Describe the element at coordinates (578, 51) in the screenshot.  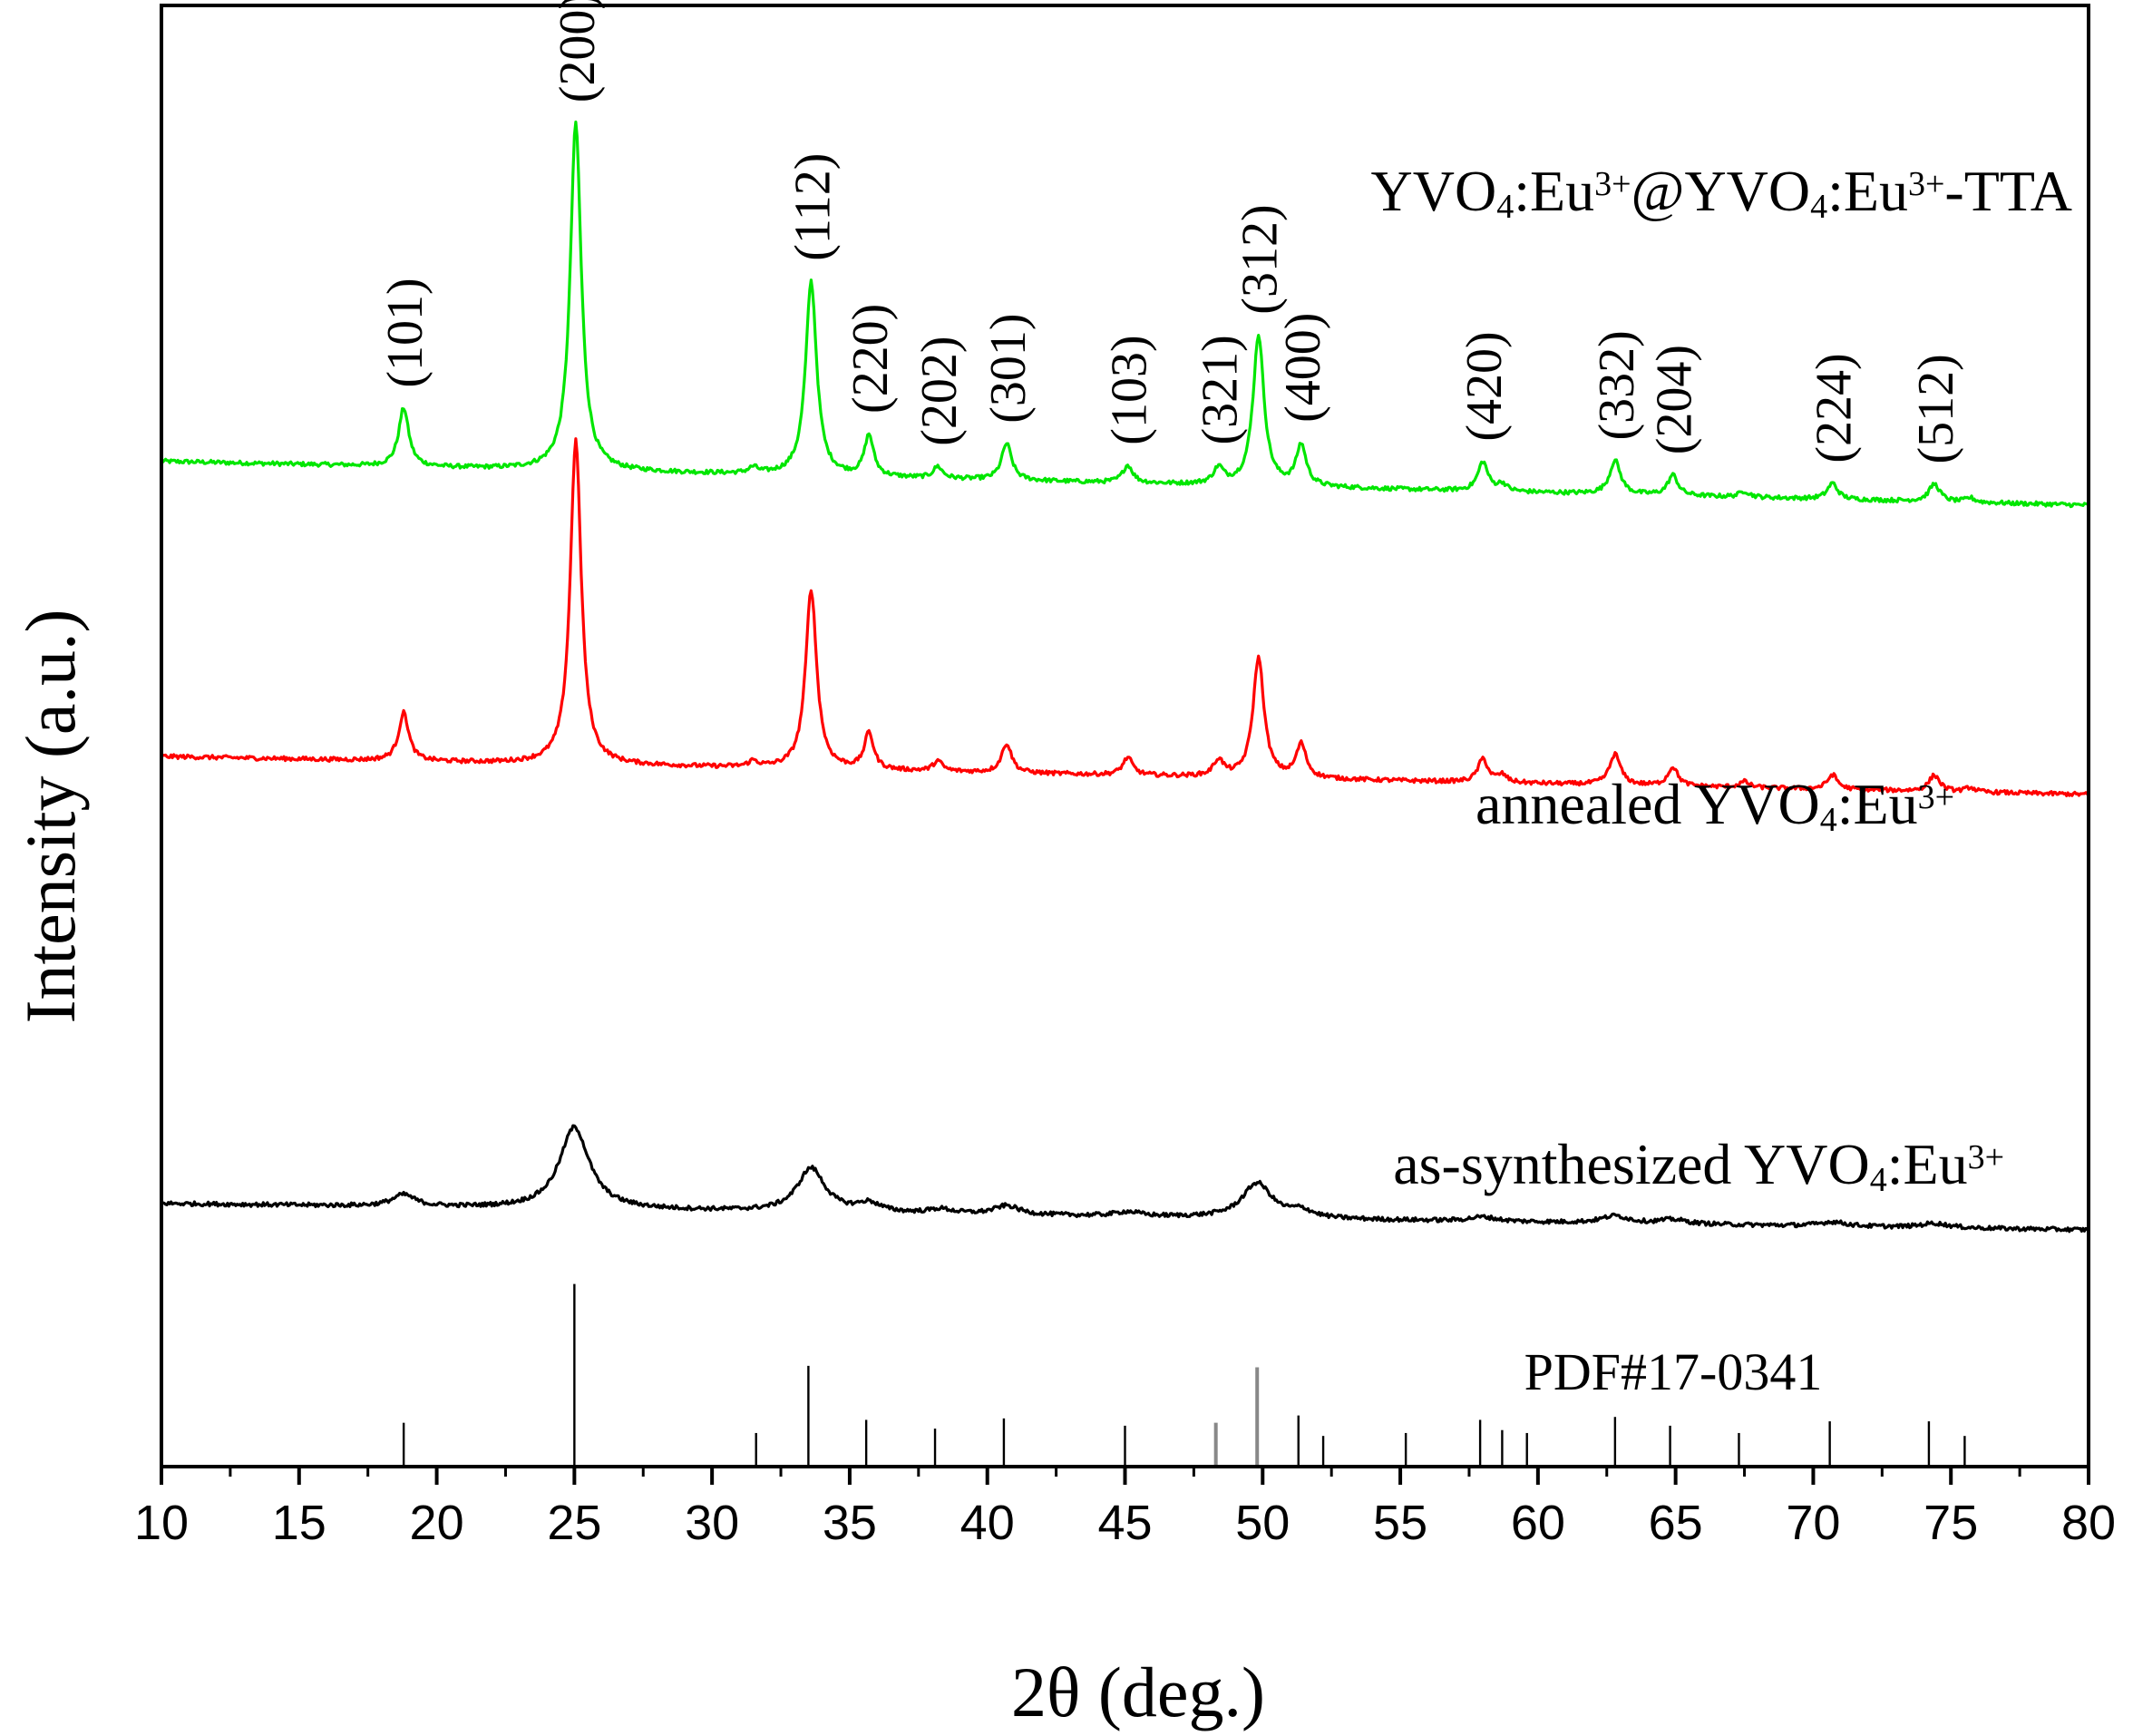
I see `peak-label: (200)` at that location.